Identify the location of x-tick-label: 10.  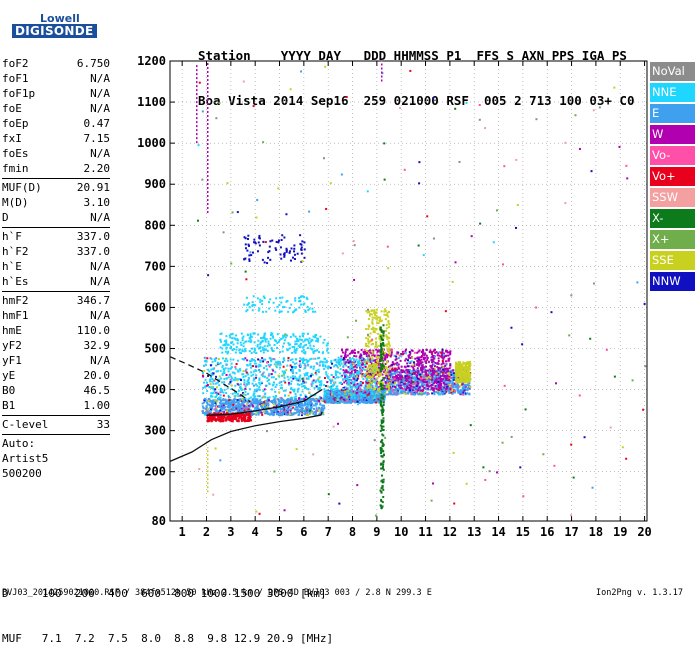
(401, 532).